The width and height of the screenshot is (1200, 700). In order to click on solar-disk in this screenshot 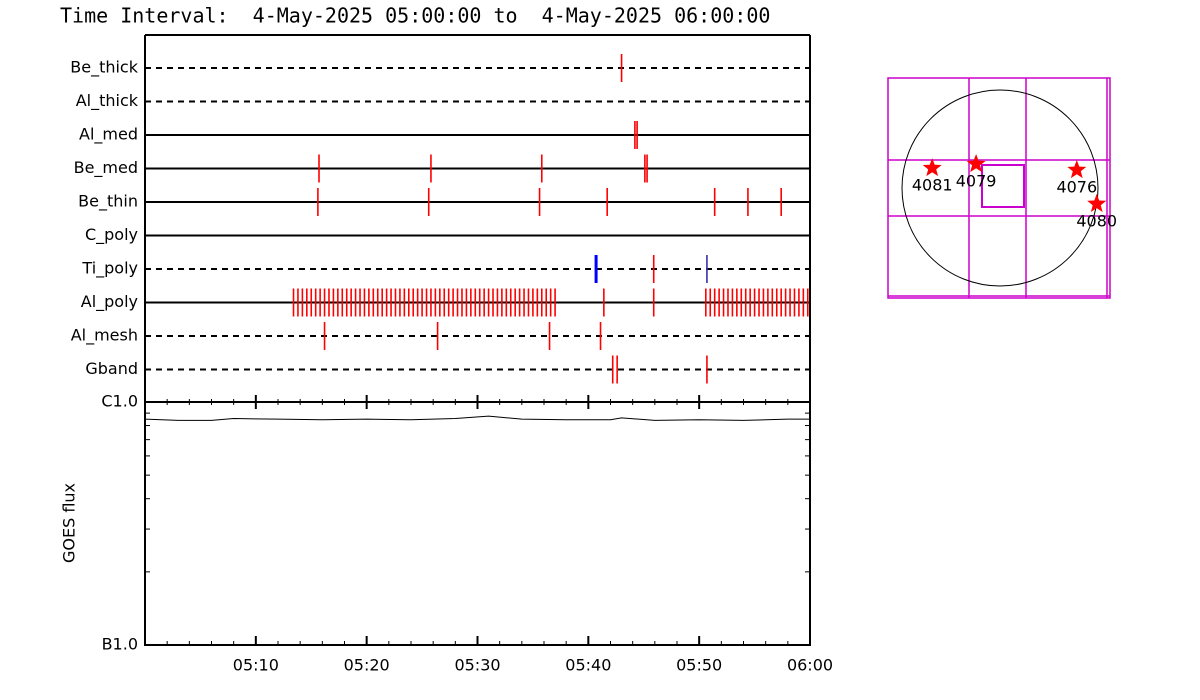, I will do `click(1000, 188)`.